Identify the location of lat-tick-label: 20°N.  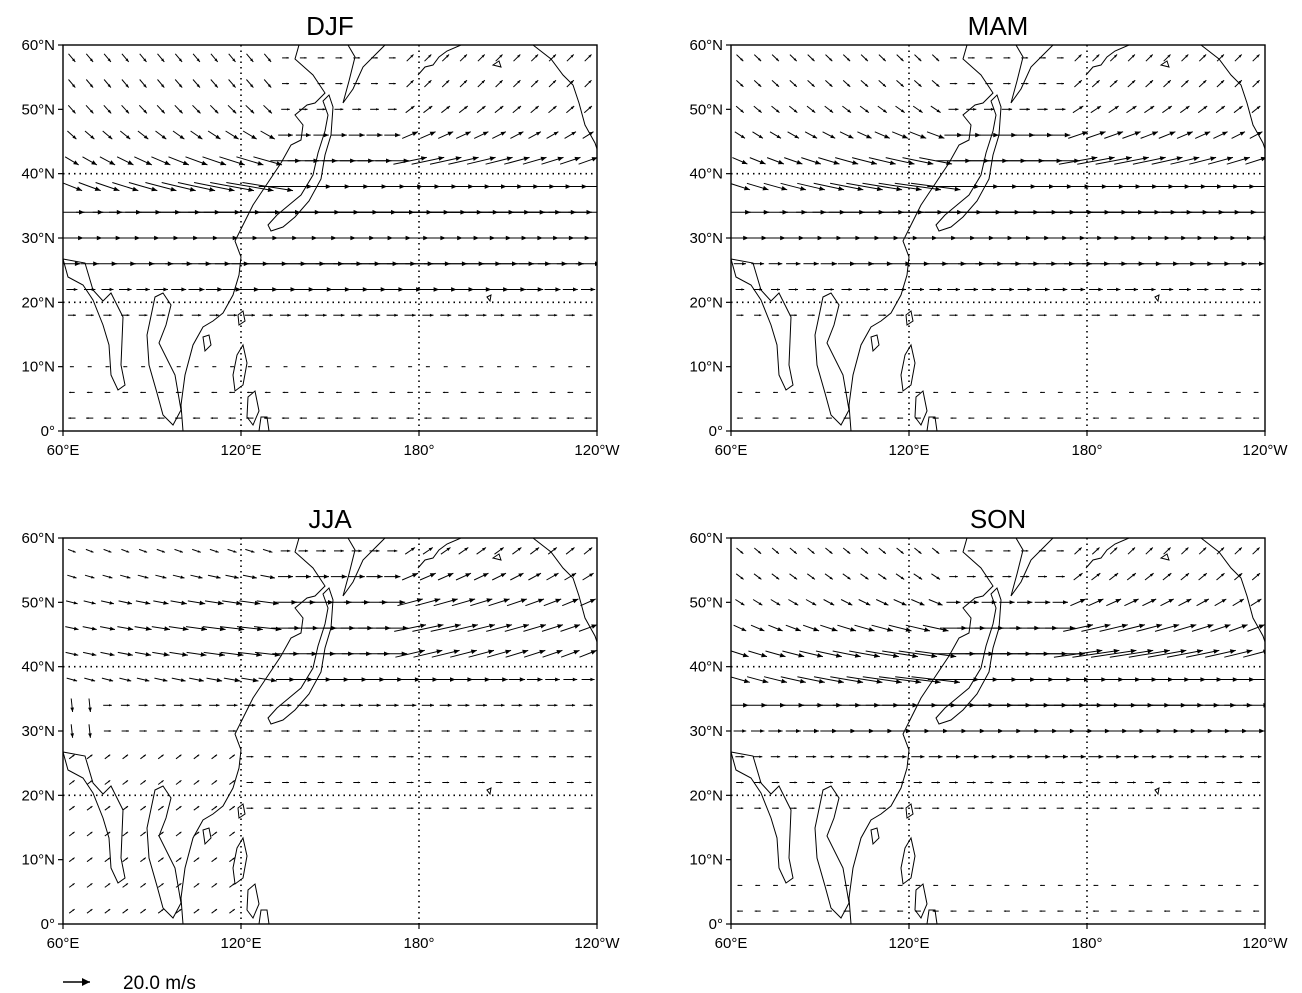
(706, 795).